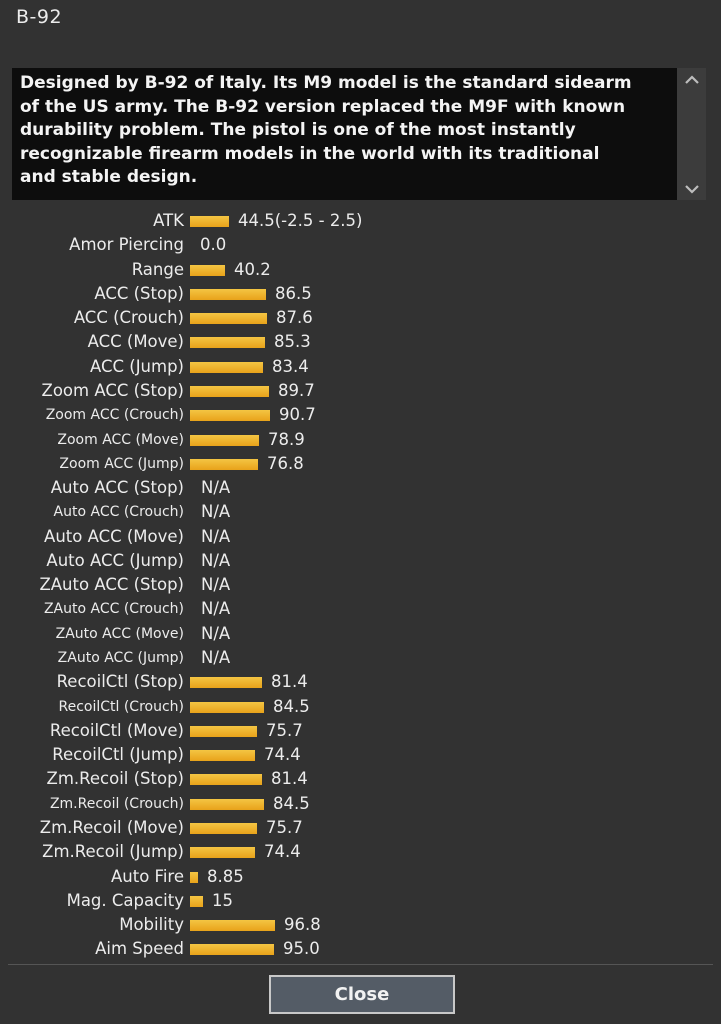 Image resolution: width=721 pixels, height=1024 pixels. I want to click on stat-row: Zm.Recoil (Move) 75.7, so click(360, 828).